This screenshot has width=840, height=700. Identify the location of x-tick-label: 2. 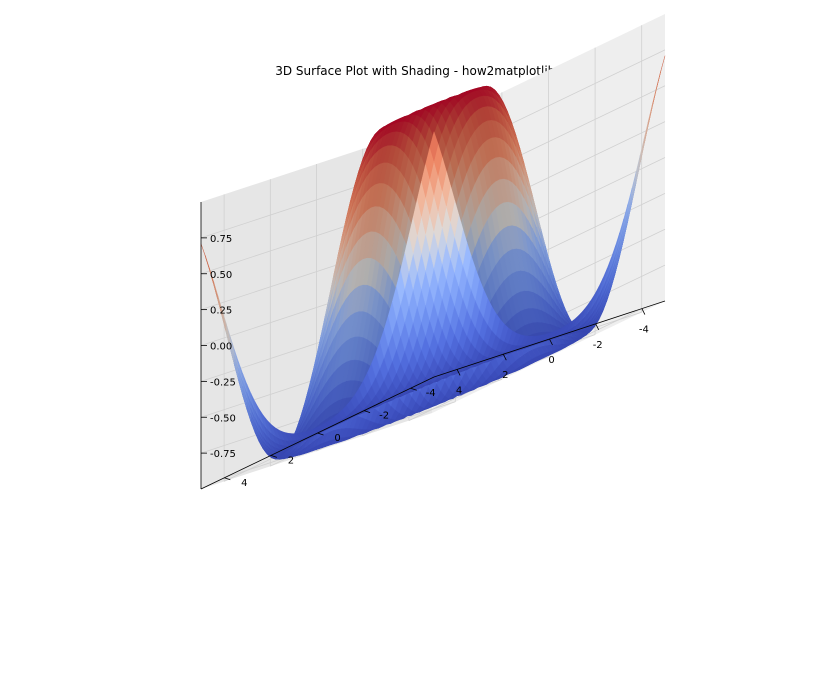
(505, 375).